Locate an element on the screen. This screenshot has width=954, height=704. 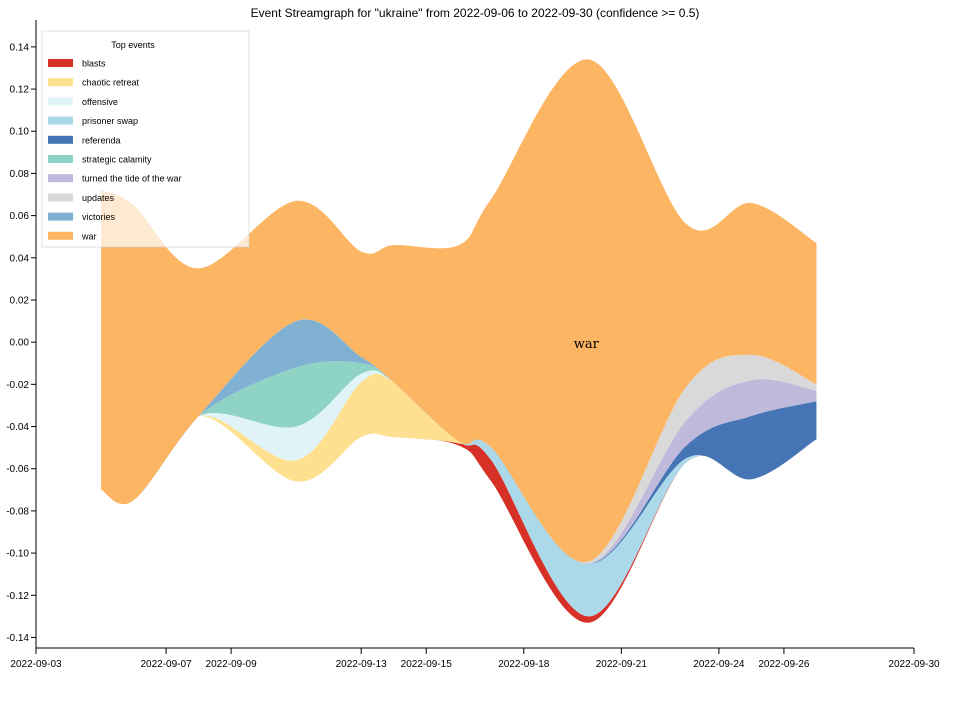
y-tick-label: 0.08 is located at coordinates (20, 174).